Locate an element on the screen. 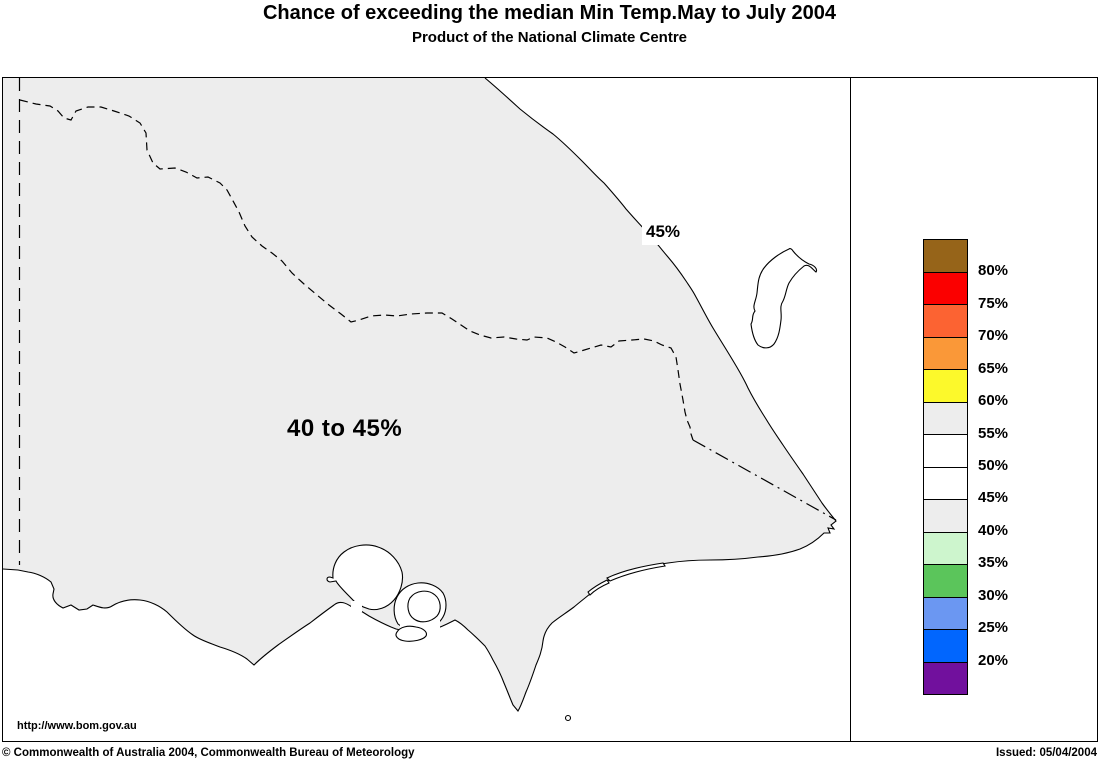 This screenshot has height=764, width=1099. legend-boundary-label: 25% is located at coordinates (993, 628).